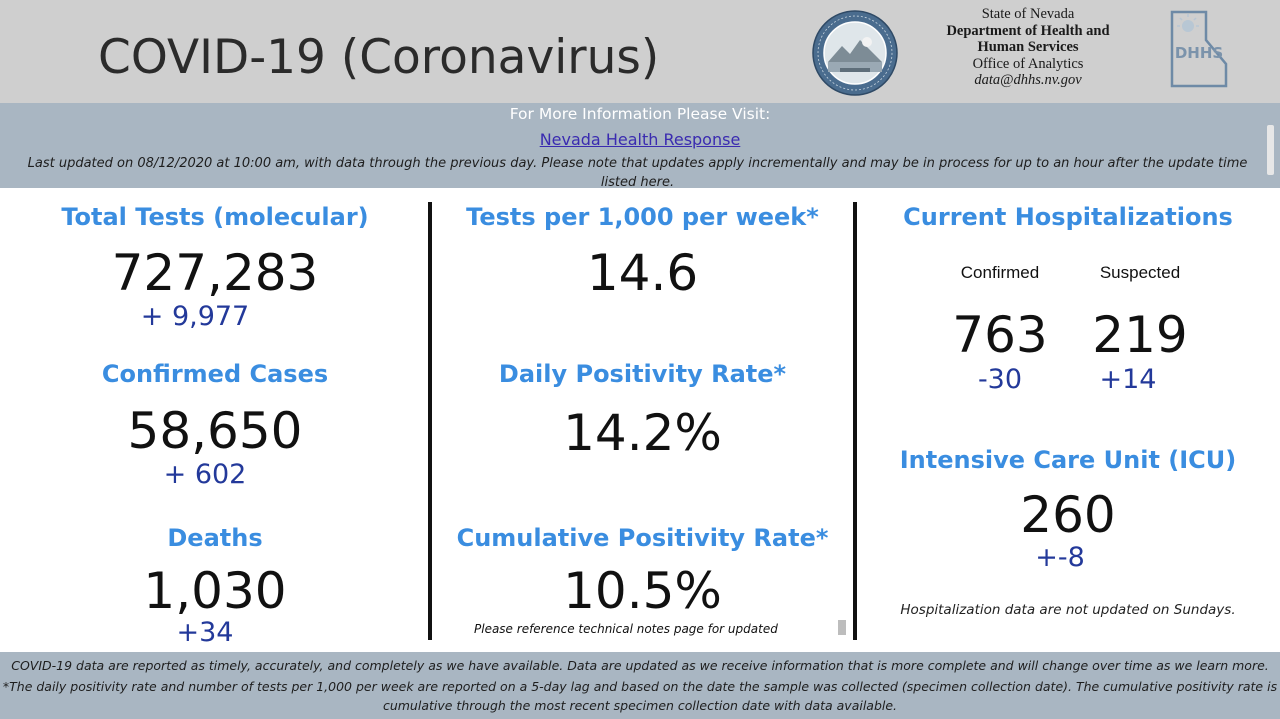  Describe the element at coordinates (1270, 150) in the screenshot. I see `info-scrollbar` at that location.